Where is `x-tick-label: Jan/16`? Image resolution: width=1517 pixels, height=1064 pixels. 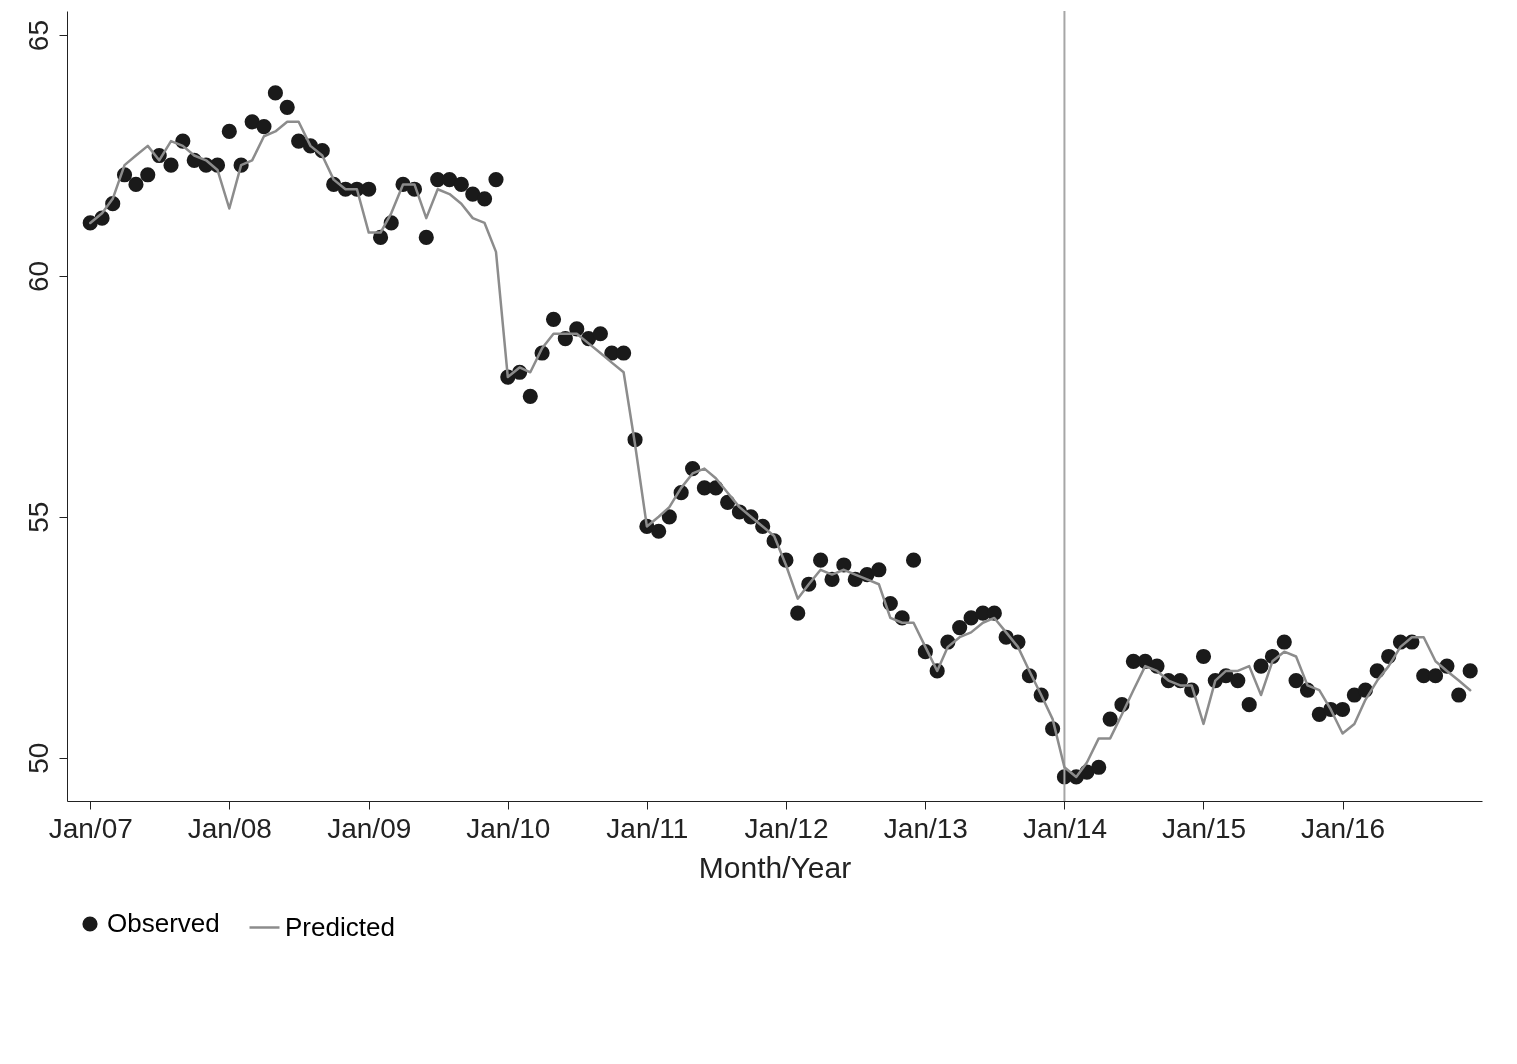
x-tick-label: Jan/16 is located at coordinates (1343, 828).